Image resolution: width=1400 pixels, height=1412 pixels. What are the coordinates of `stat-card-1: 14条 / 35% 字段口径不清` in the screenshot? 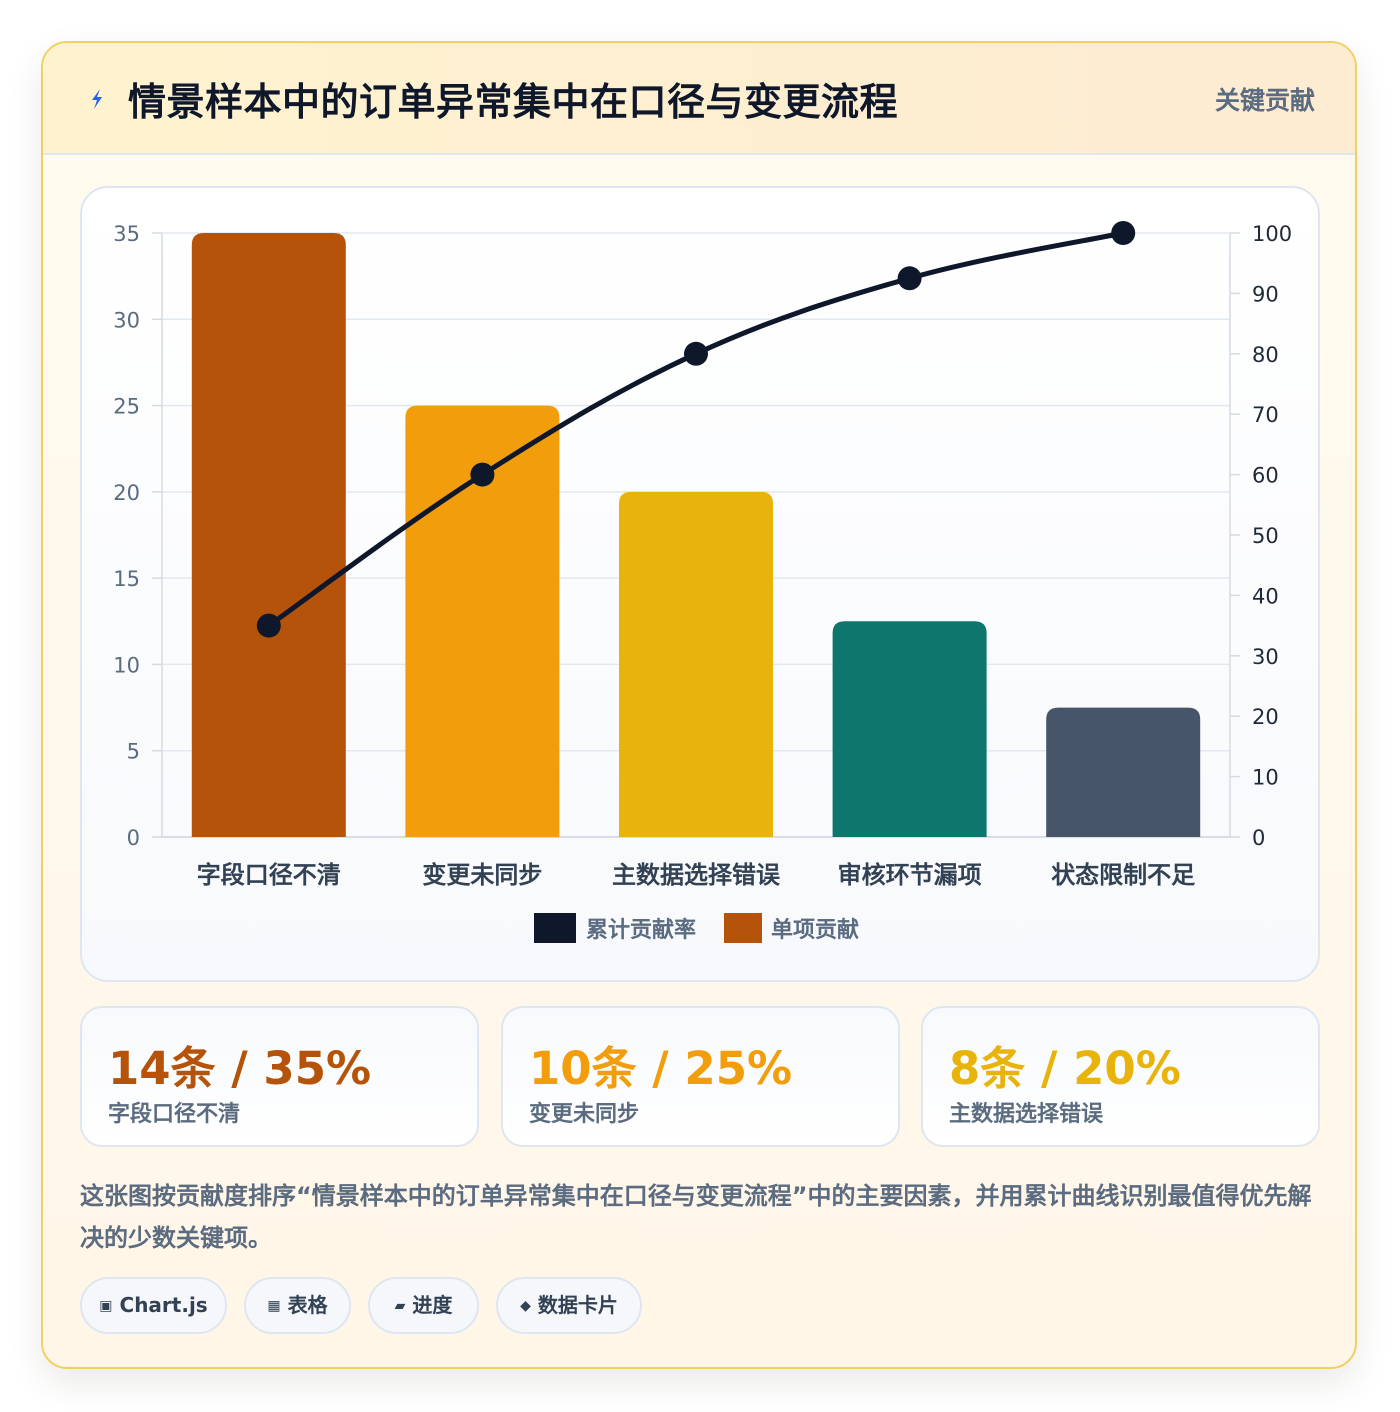 It's located at (279, 1076).